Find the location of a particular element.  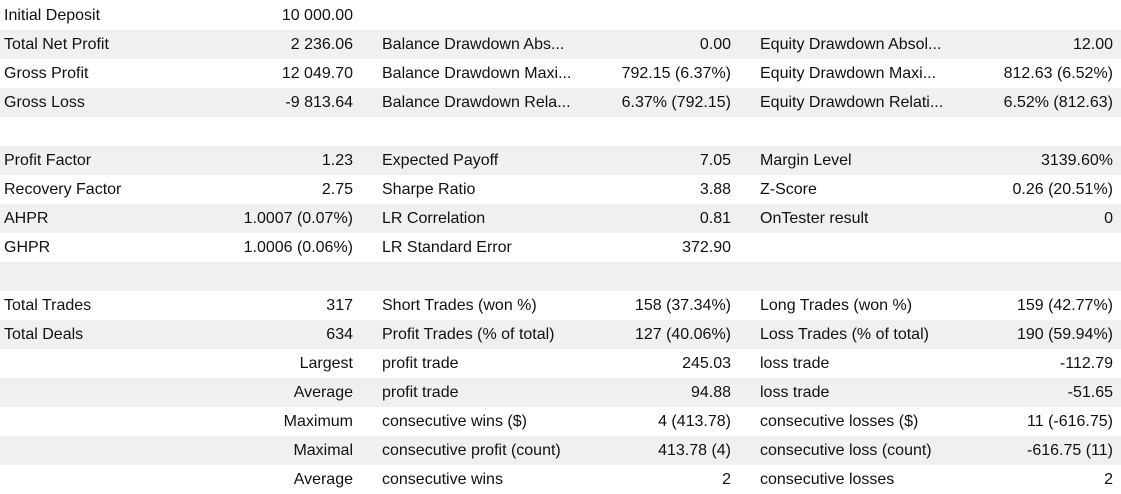

value-cell: 190 (59.94%) is located at coordinates (1064, 334).